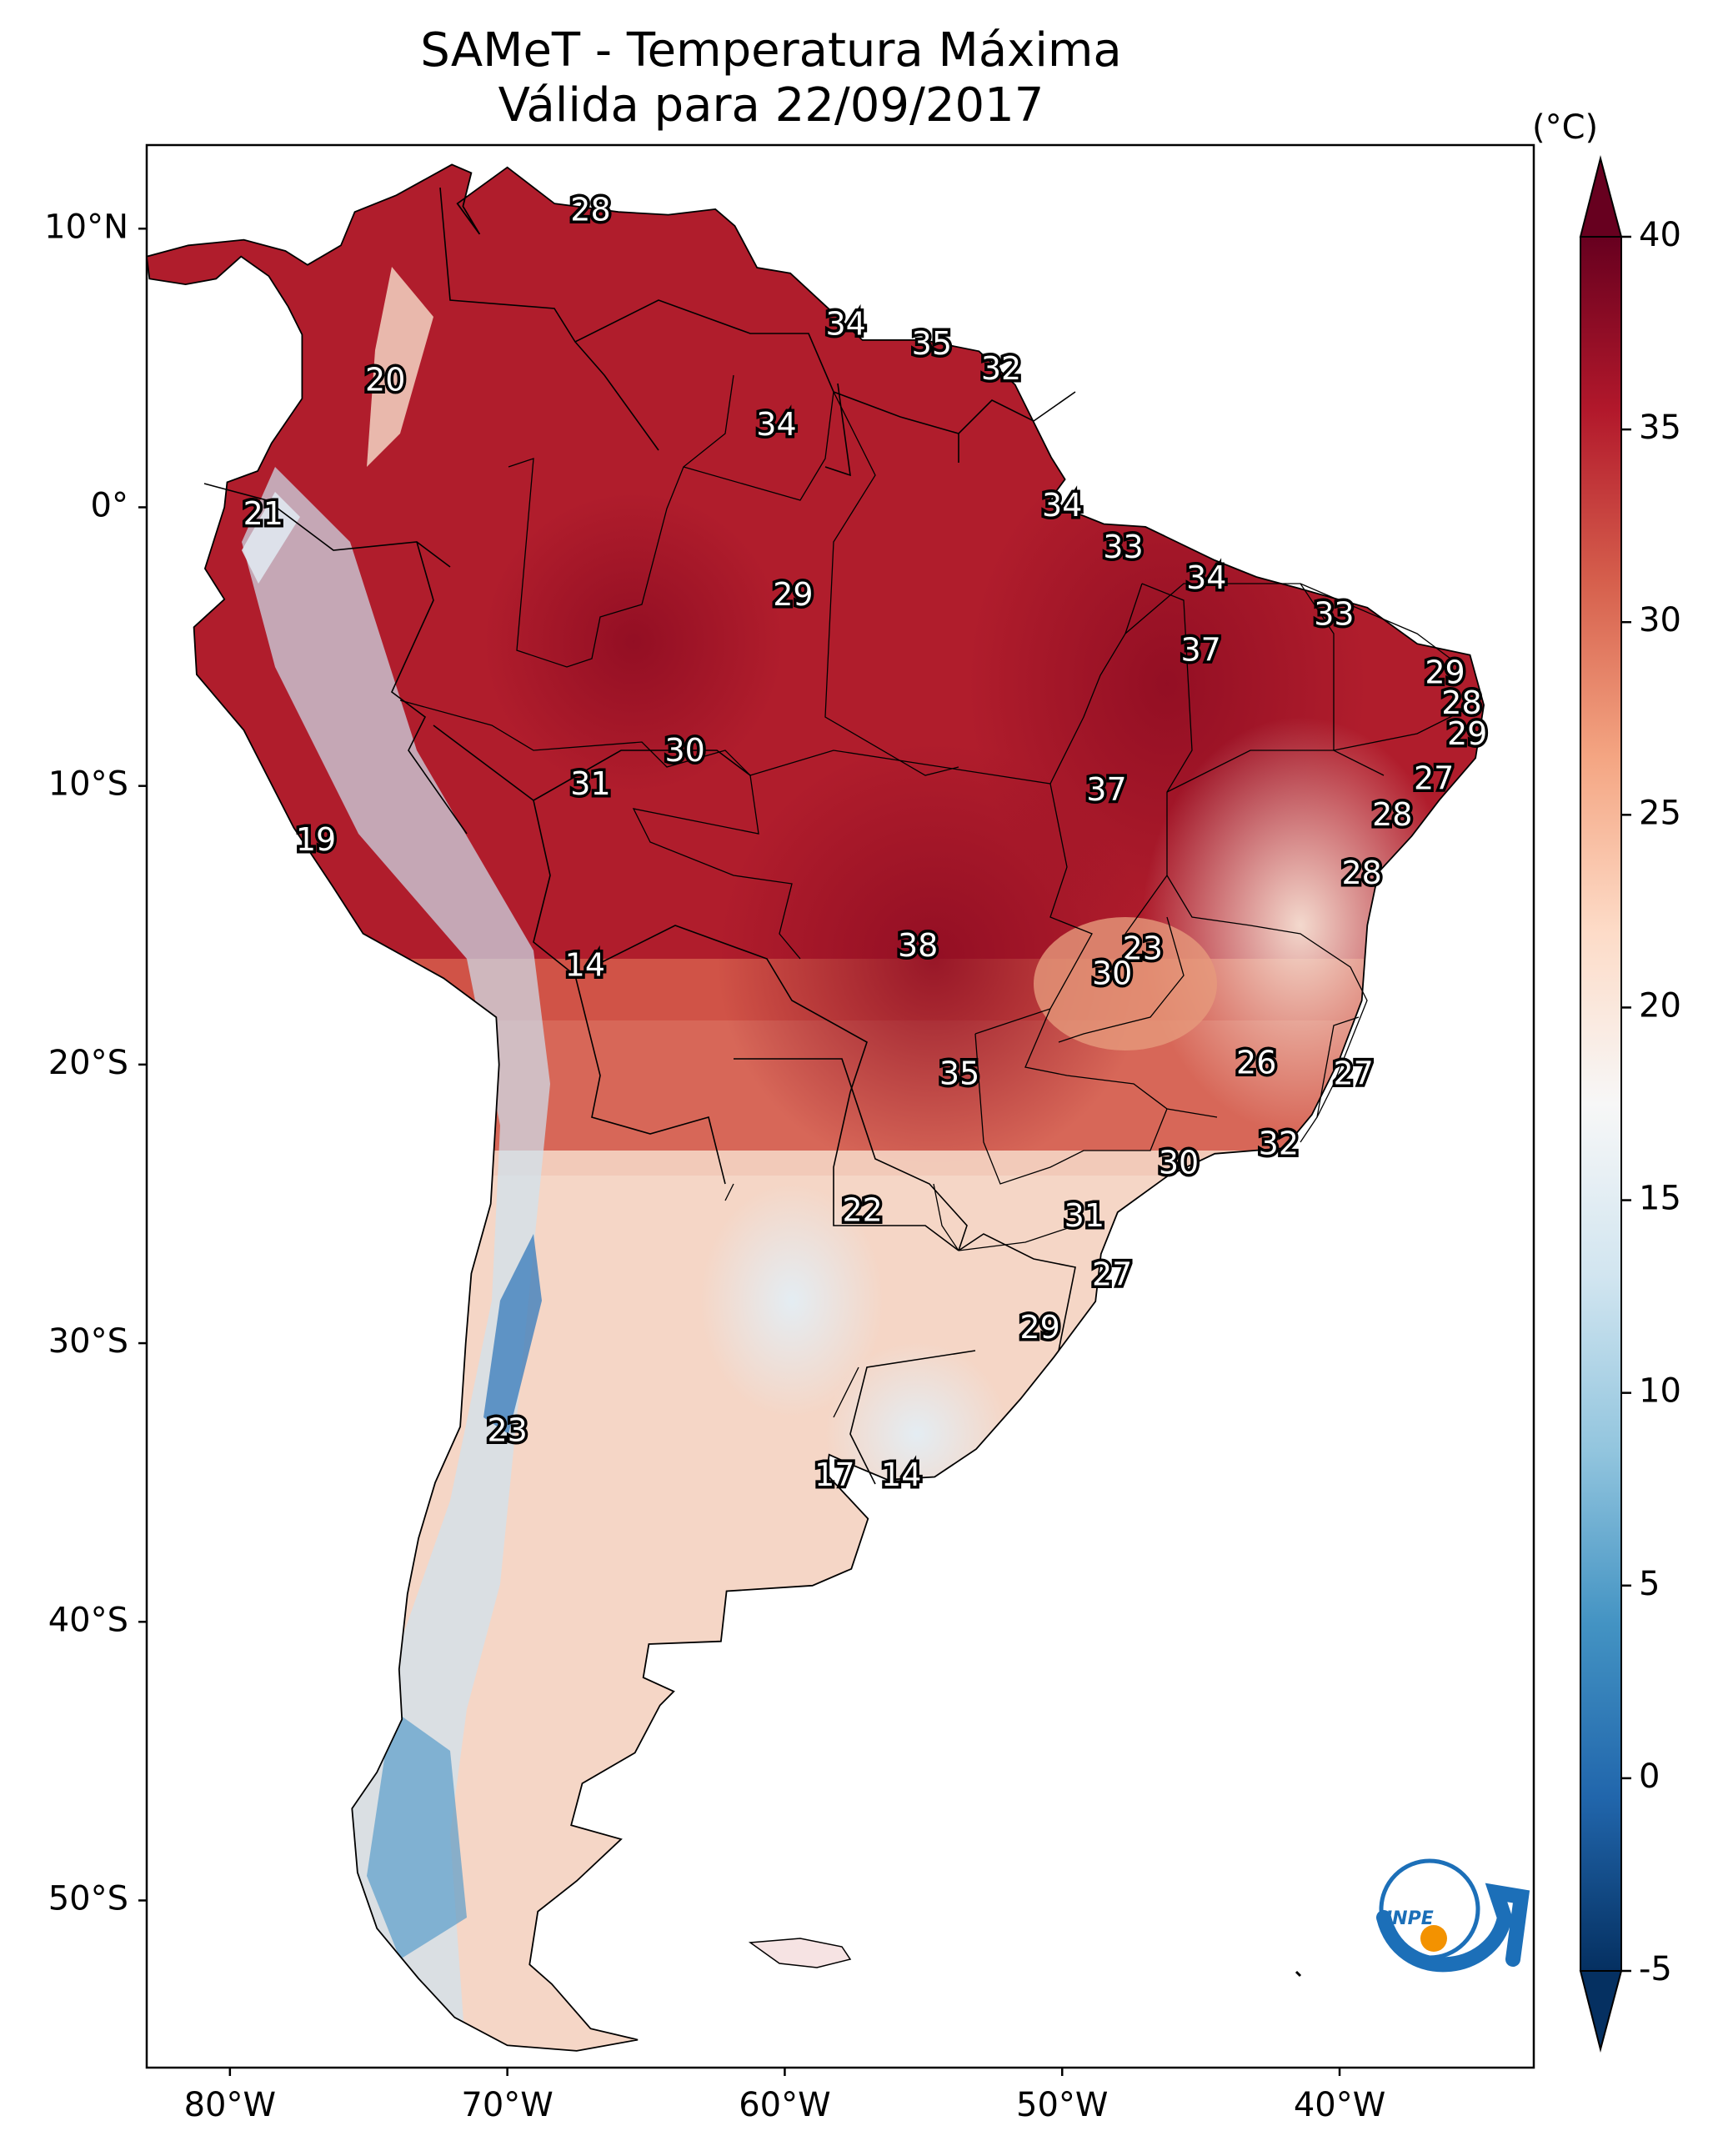  Describe the element at coordinates (1298, 1974) in the screenshot. I see `south-georgia` at that location.